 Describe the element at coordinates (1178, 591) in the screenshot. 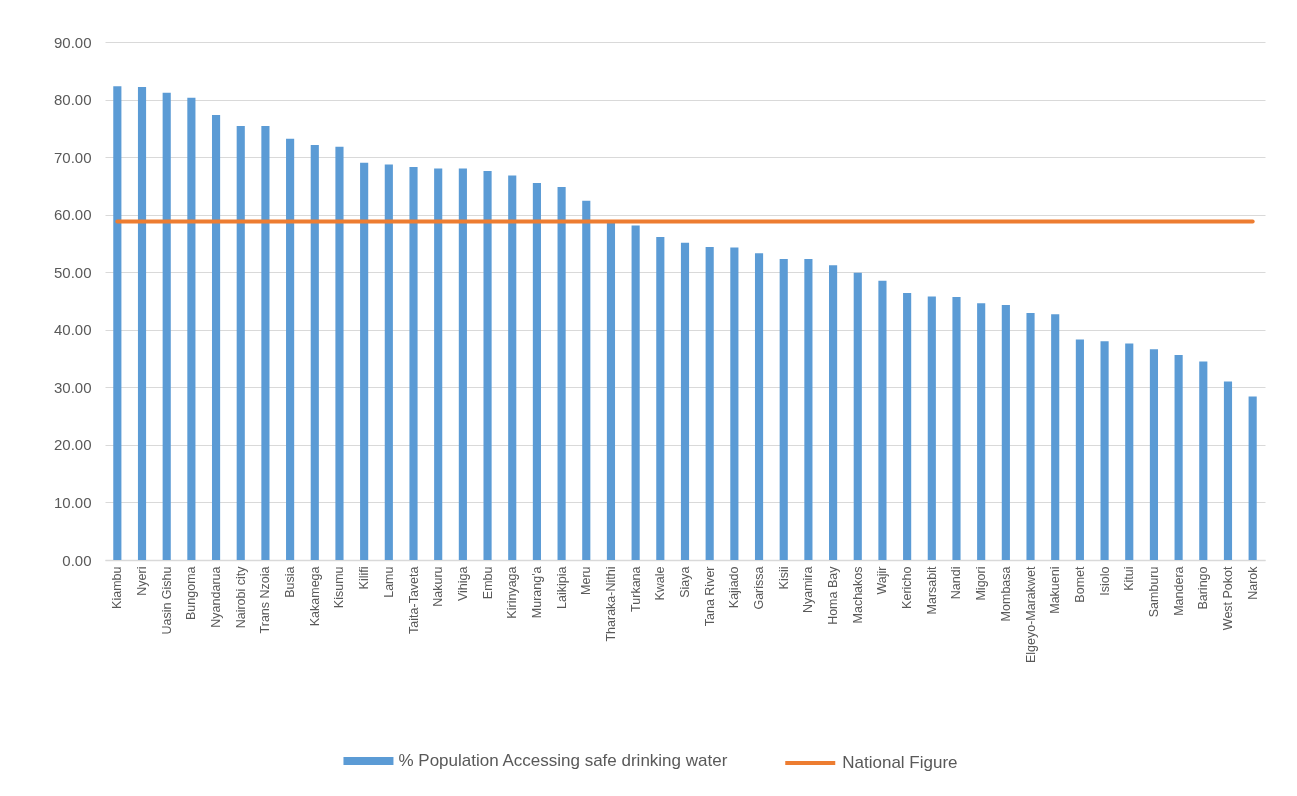

I see `x-tick-label: Mandera` at that location.